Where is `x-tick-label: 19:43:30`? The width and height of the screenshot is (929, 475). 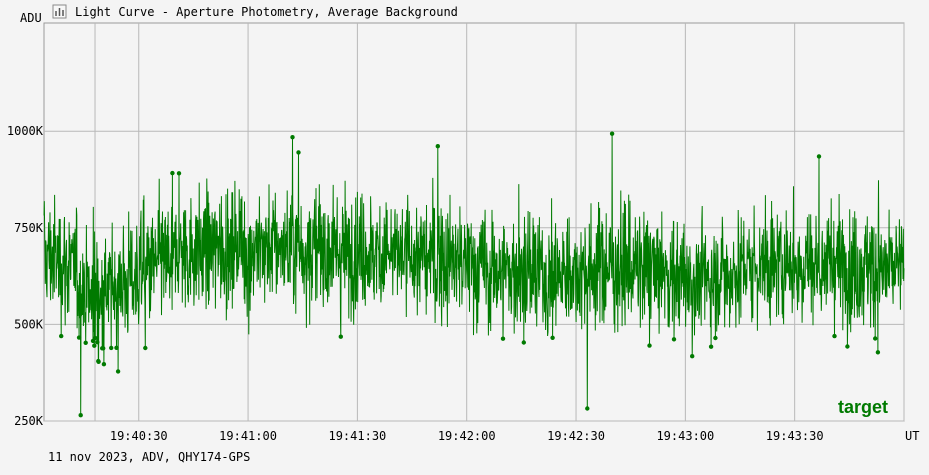 x-tick-label: 19:43:30 is located at coordinates (795, 436).